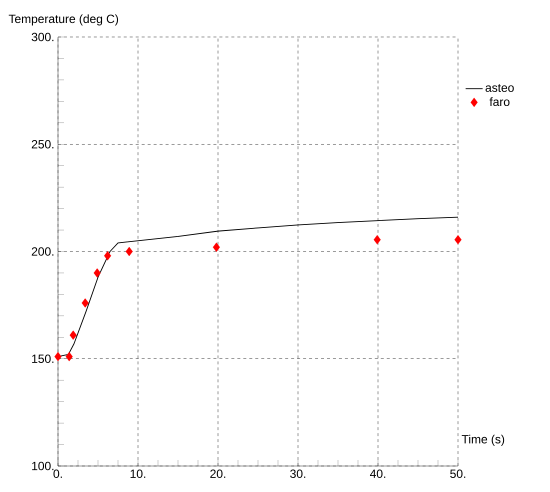  I want to click on x-tick-label: 30., so click(298, 474).